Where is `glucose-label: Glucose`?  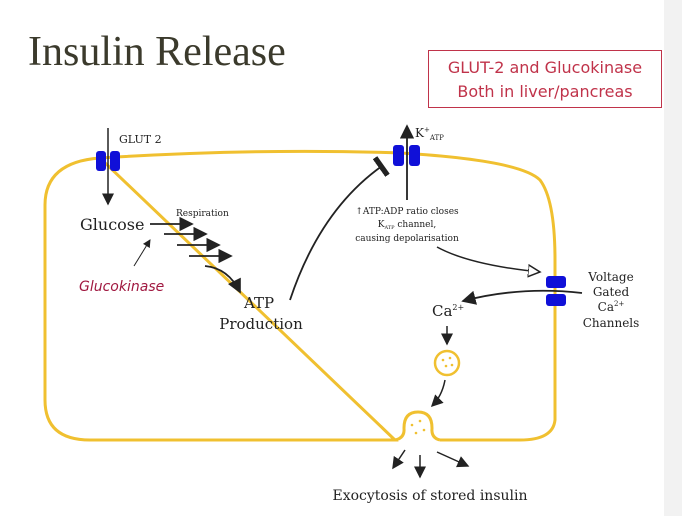
glucose-label: Glucose is located at coordinates (112, 224).